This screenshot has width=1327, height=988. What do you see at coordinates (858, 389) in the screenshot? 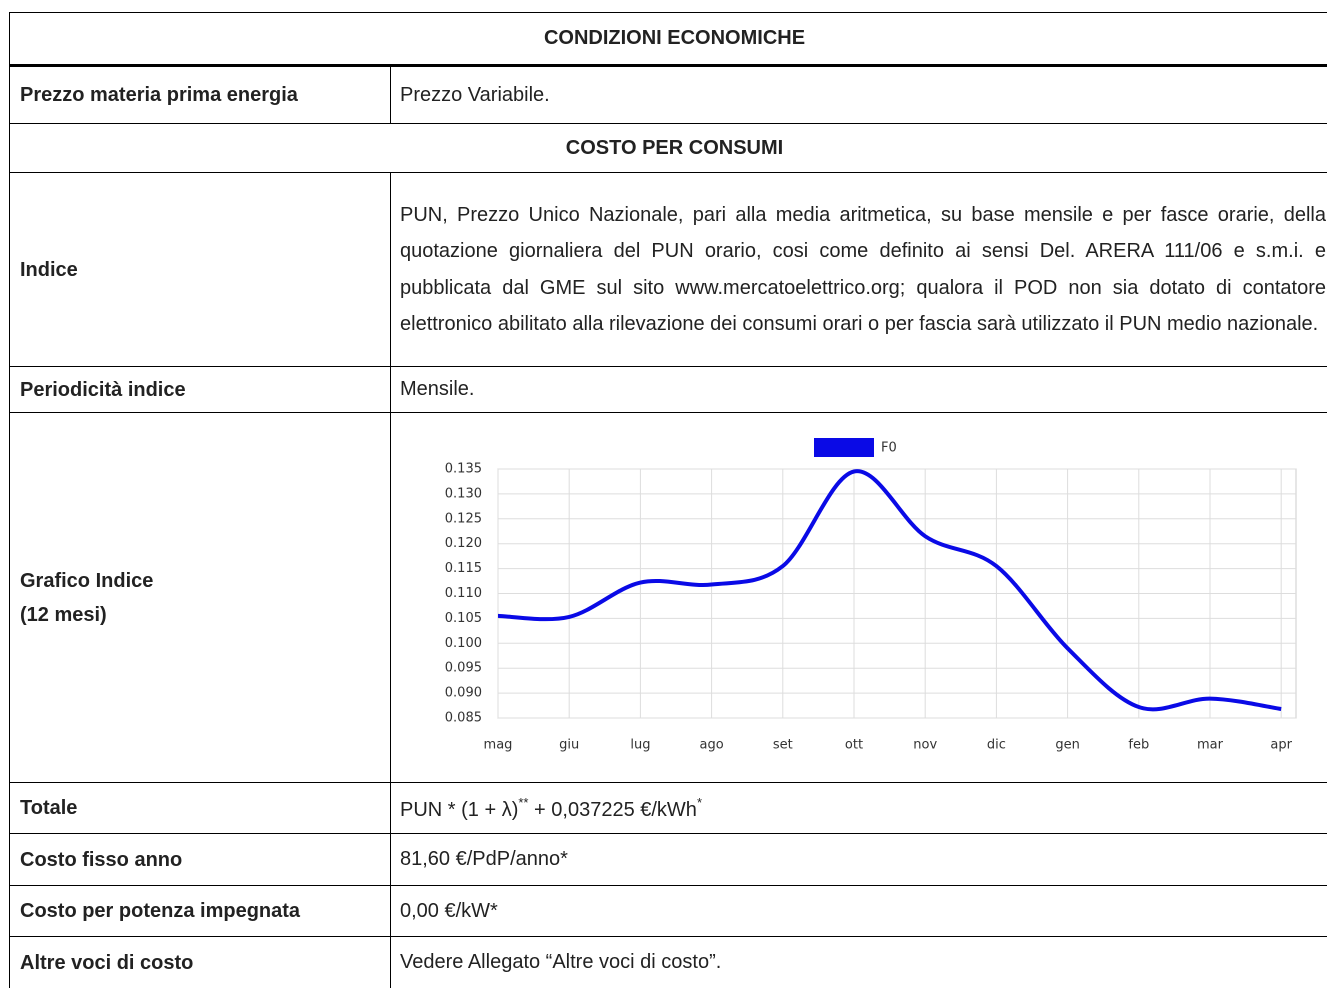
I see `row-value: Mensile.` at bounding box center [858, 389].